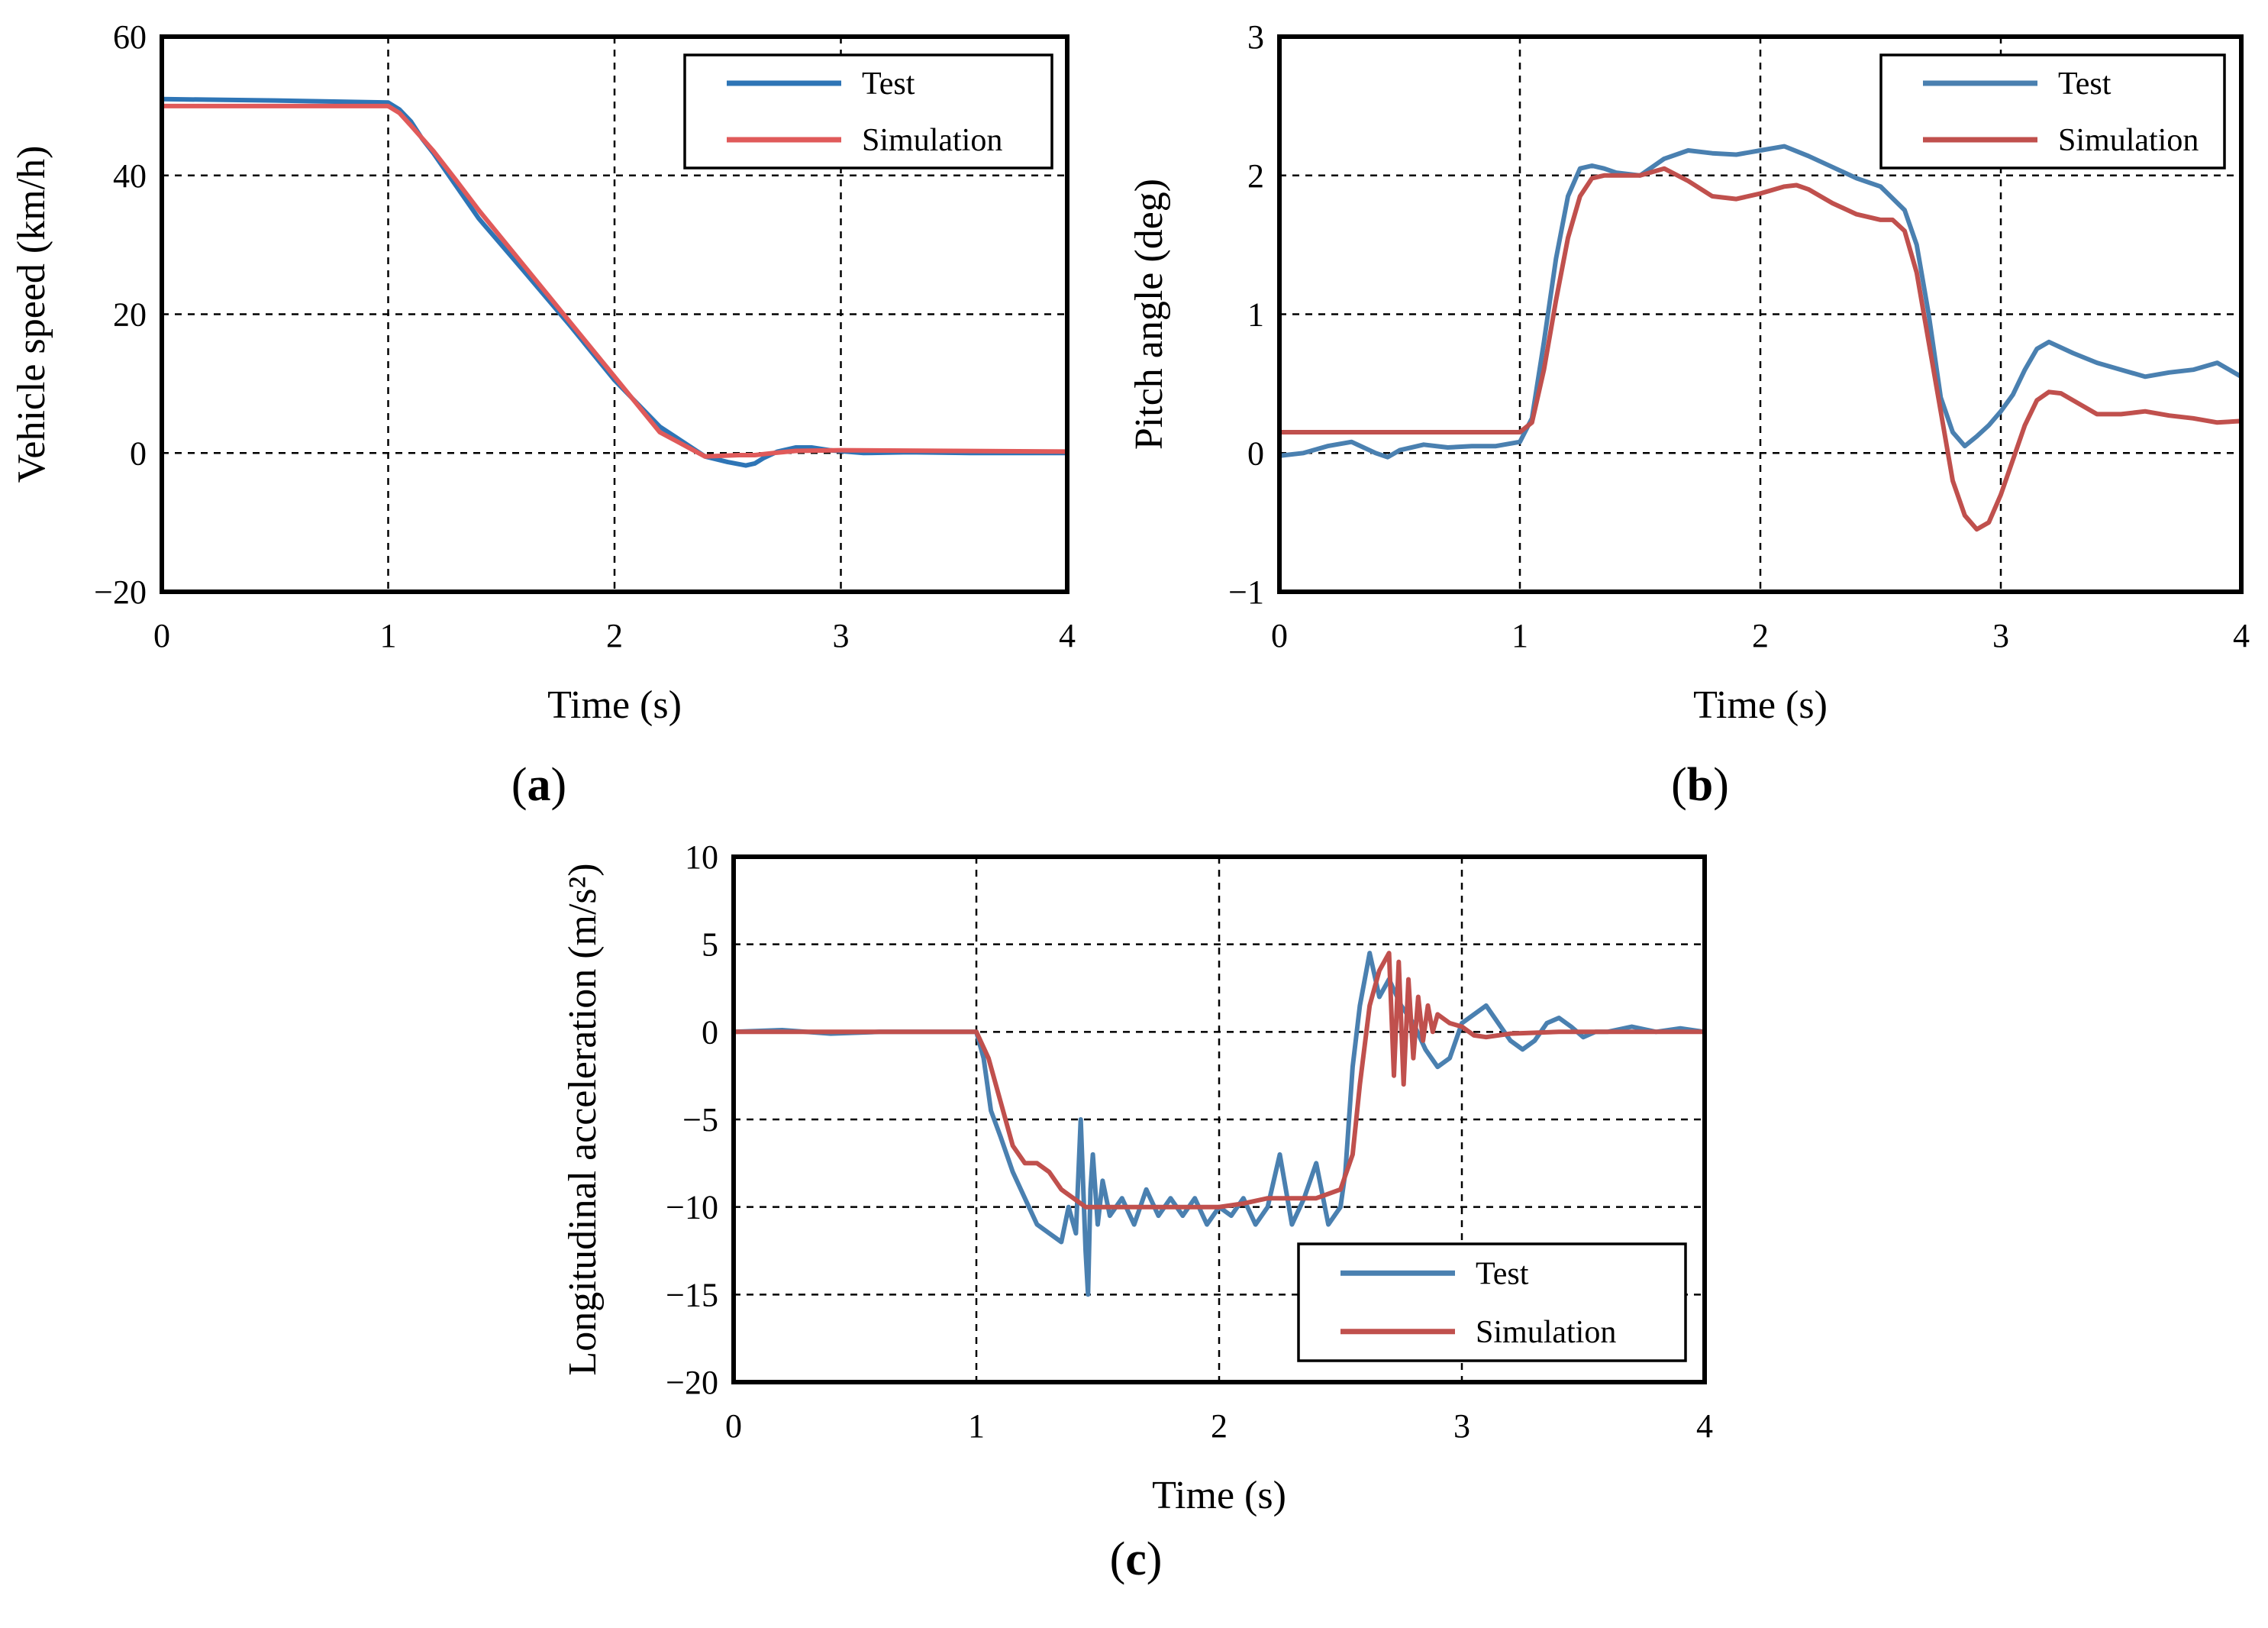 Image resolution: width=2268 pixels, height=1628 pixels. I want to click on panel-letter: a, so click(539, 785).